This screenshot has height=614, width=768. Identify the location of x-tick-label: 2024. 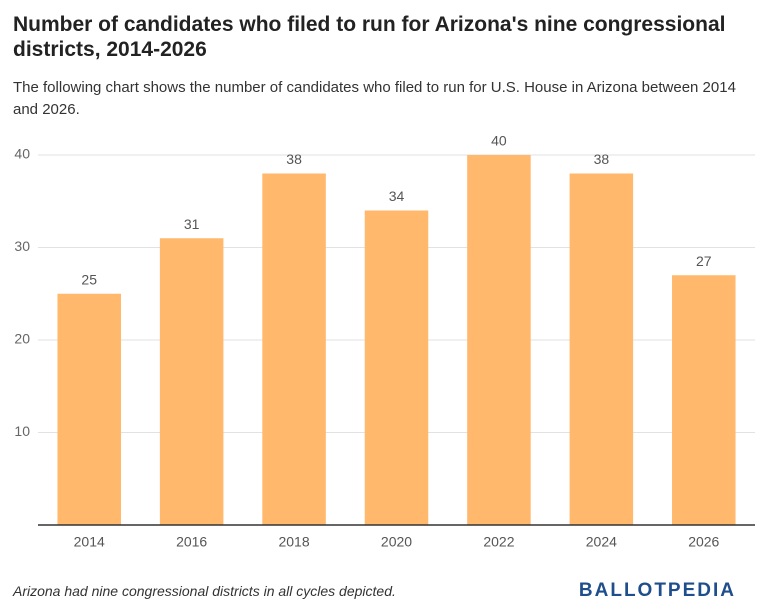
(601, 542).